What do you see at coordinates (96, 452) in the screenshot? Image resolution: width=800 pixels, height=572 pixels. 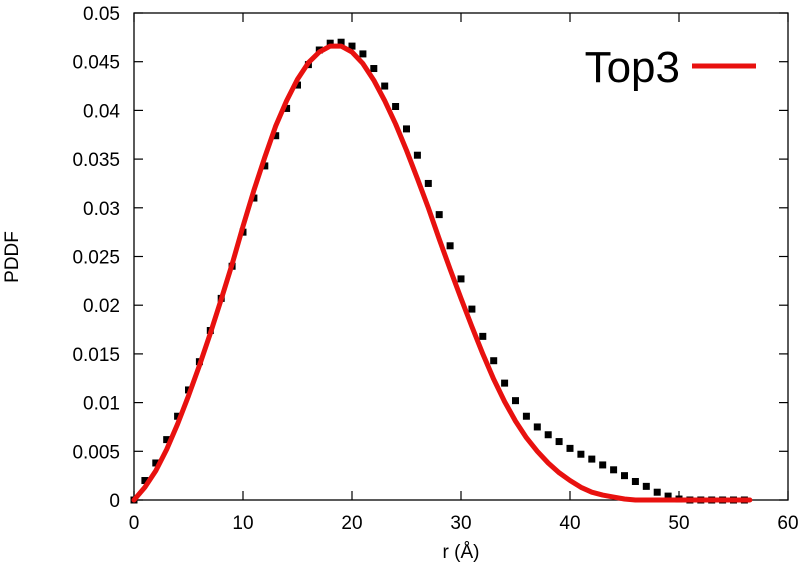 I see `y-tick-label: 0.005` at bounding box center [96, 452].